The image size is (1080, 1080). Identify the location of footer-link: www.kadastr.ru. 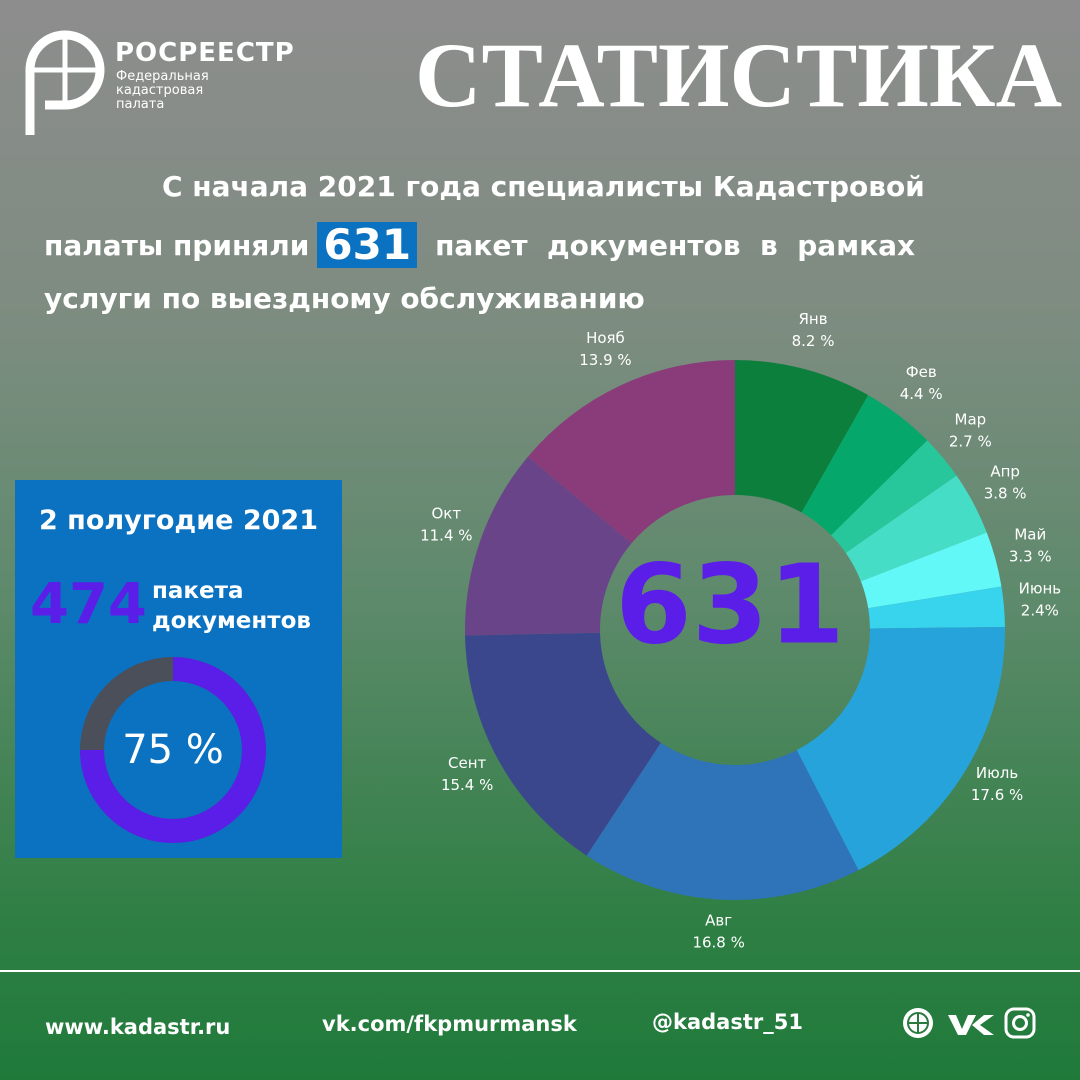
(138, 1027).